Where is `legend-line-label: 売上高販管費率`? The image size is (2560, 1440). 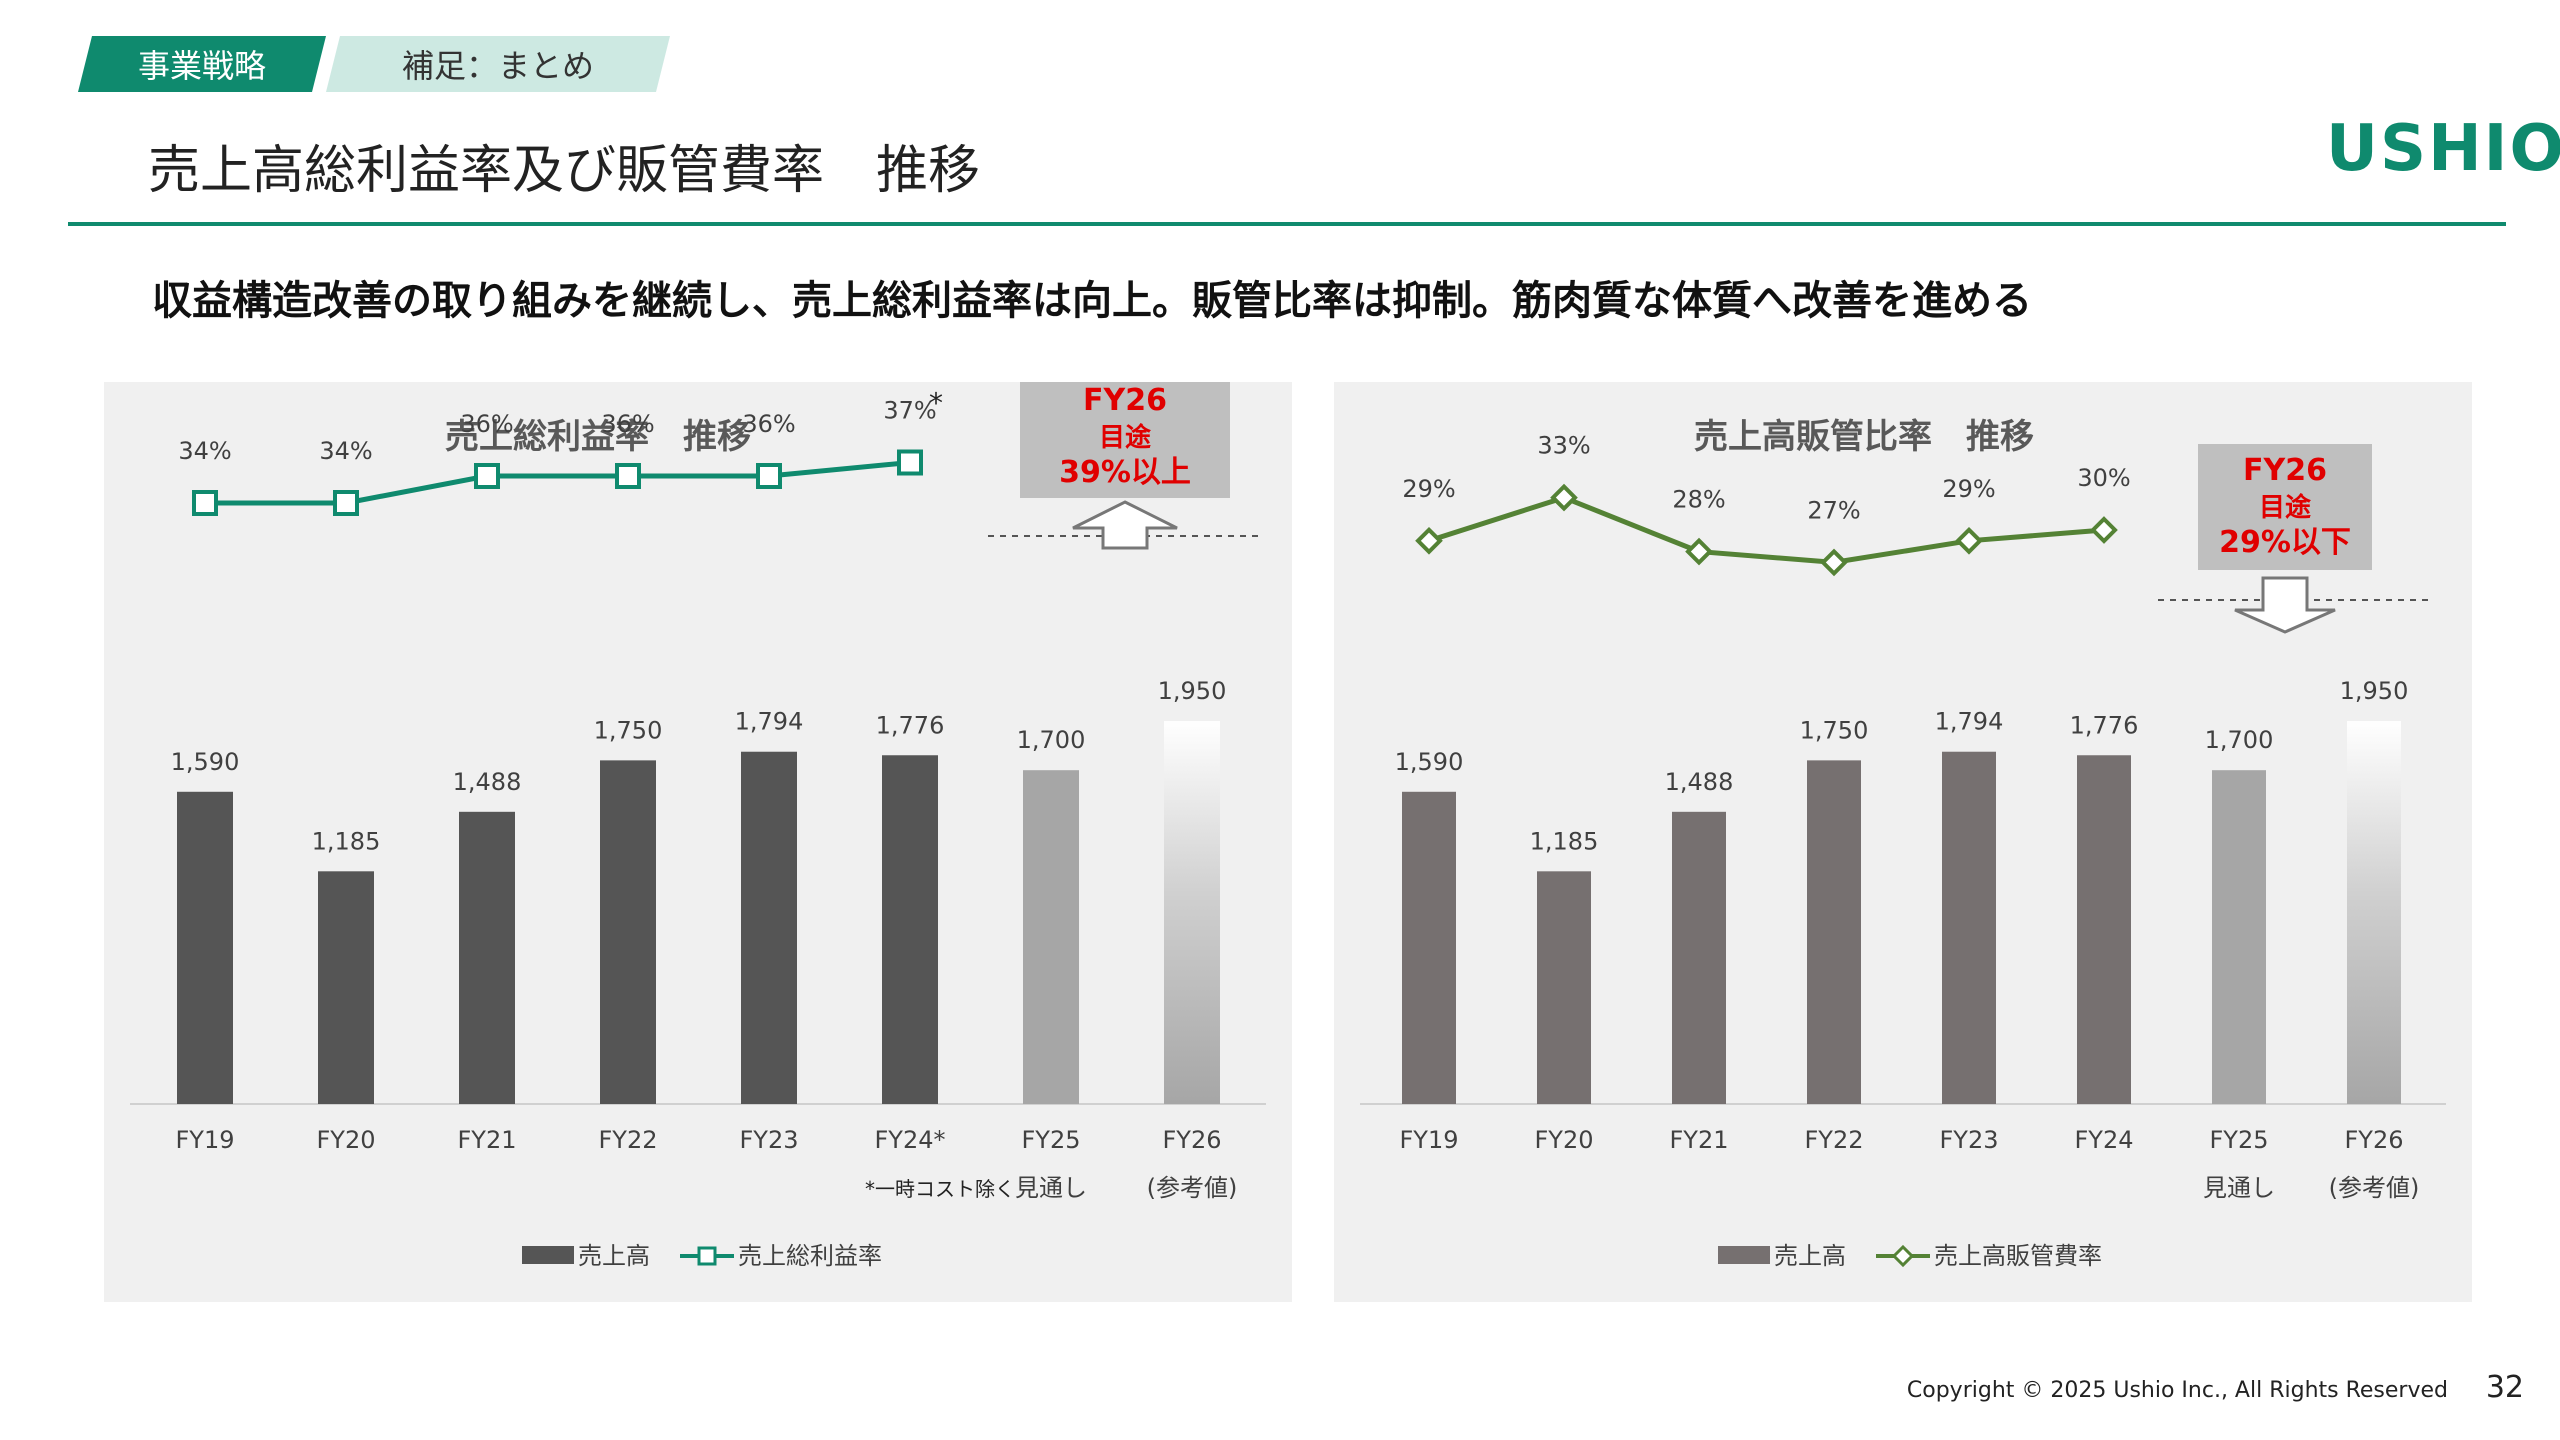
legend-line-label: 売上高販管費率 is located at coordinates (2018, 1256).